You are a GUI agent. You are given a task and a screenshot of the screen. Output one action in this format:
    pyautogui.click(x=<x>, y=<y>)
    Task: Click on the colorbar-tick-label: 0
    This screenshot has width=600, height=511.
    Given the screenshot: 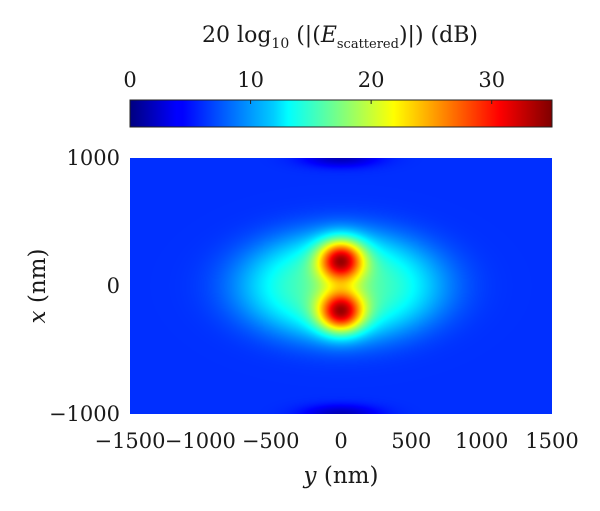 What is the action you would take?
    pyautogui.click(x=129, y=80)
    